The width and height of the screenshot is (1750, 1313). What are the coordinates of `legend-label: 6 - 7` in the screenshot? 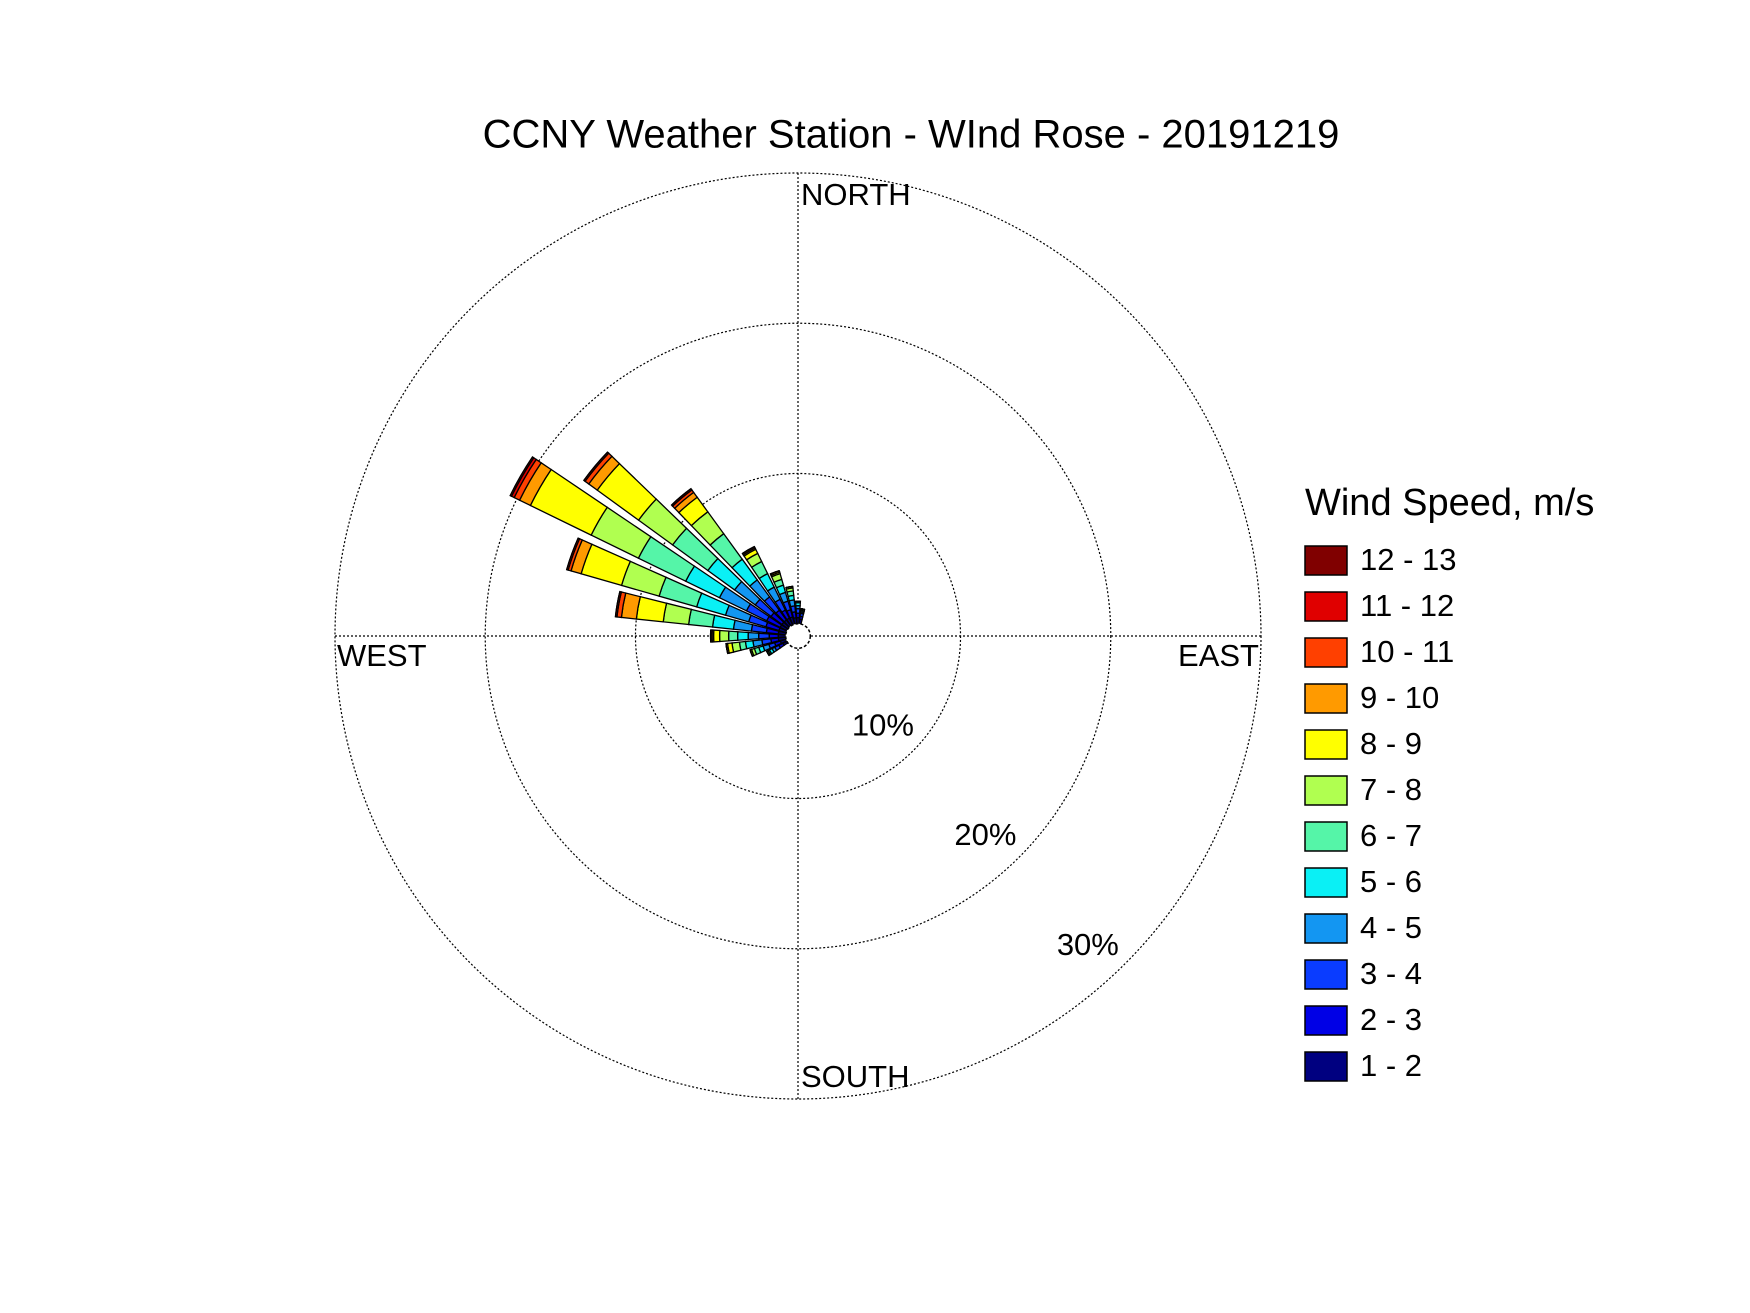 It's located at (1391, 835).